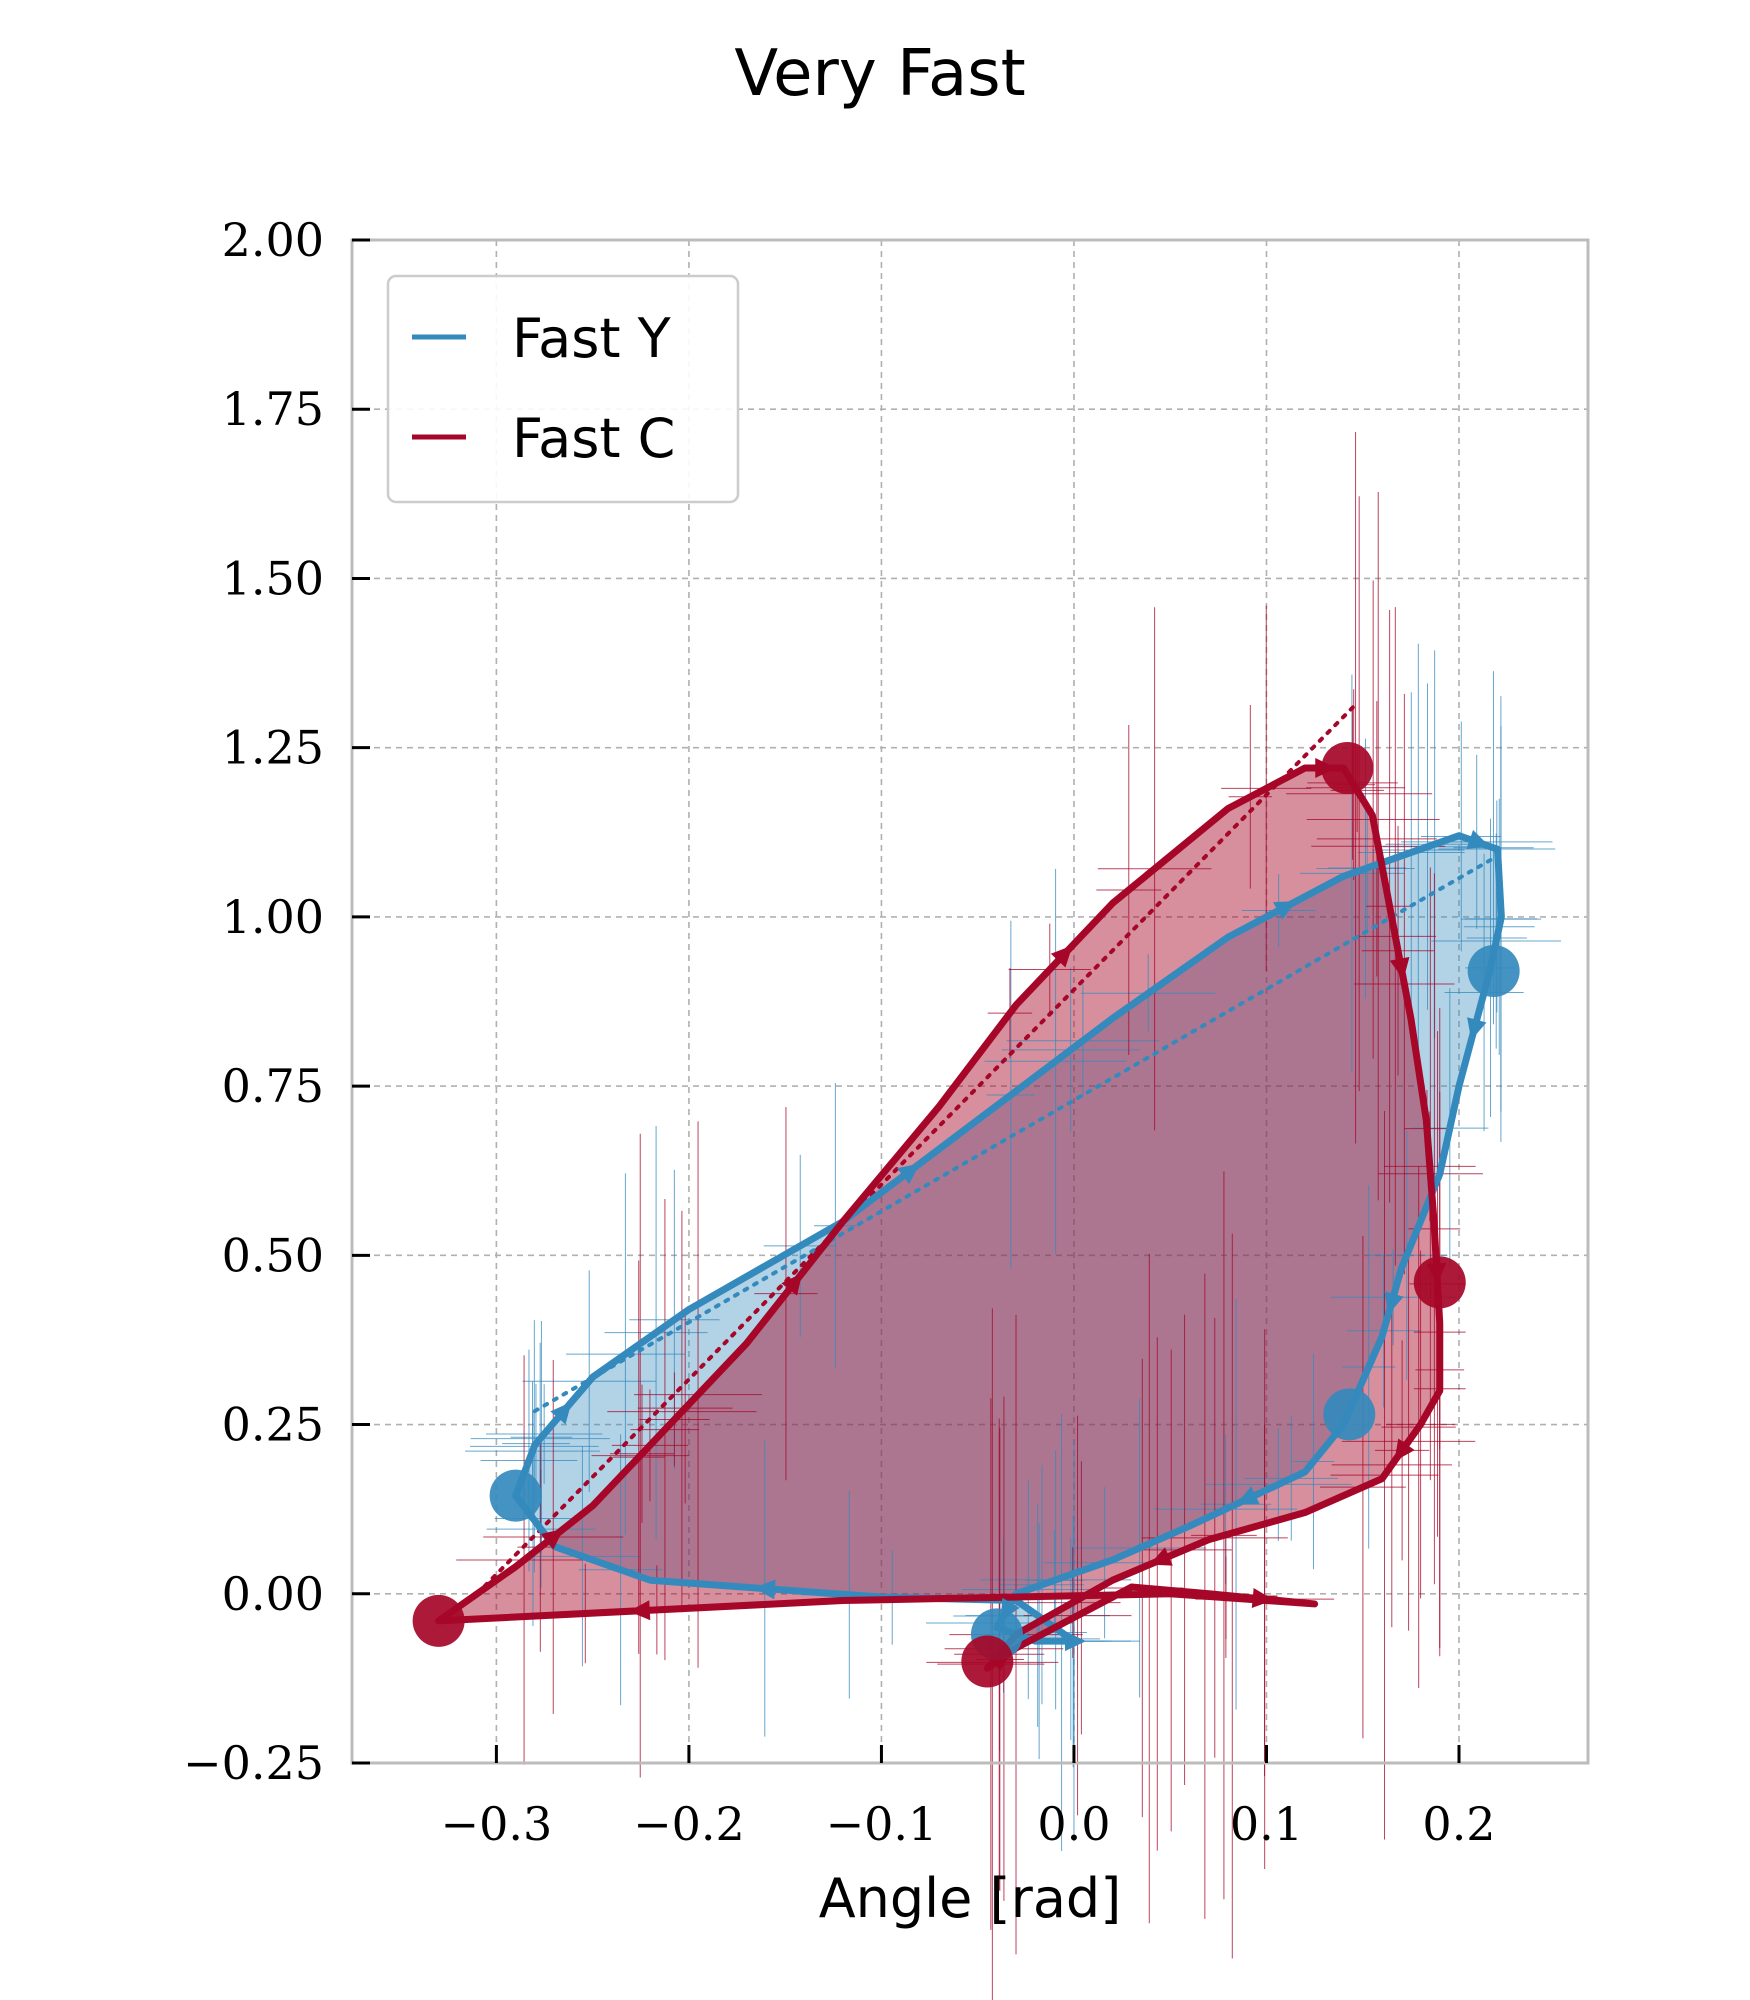 Image resolution: width=1750 pixels, height=2000 pixels. Describe the element at coordinates (689, 1824) in the screenshot. I see `x-tick-label: −0.2` at that location.